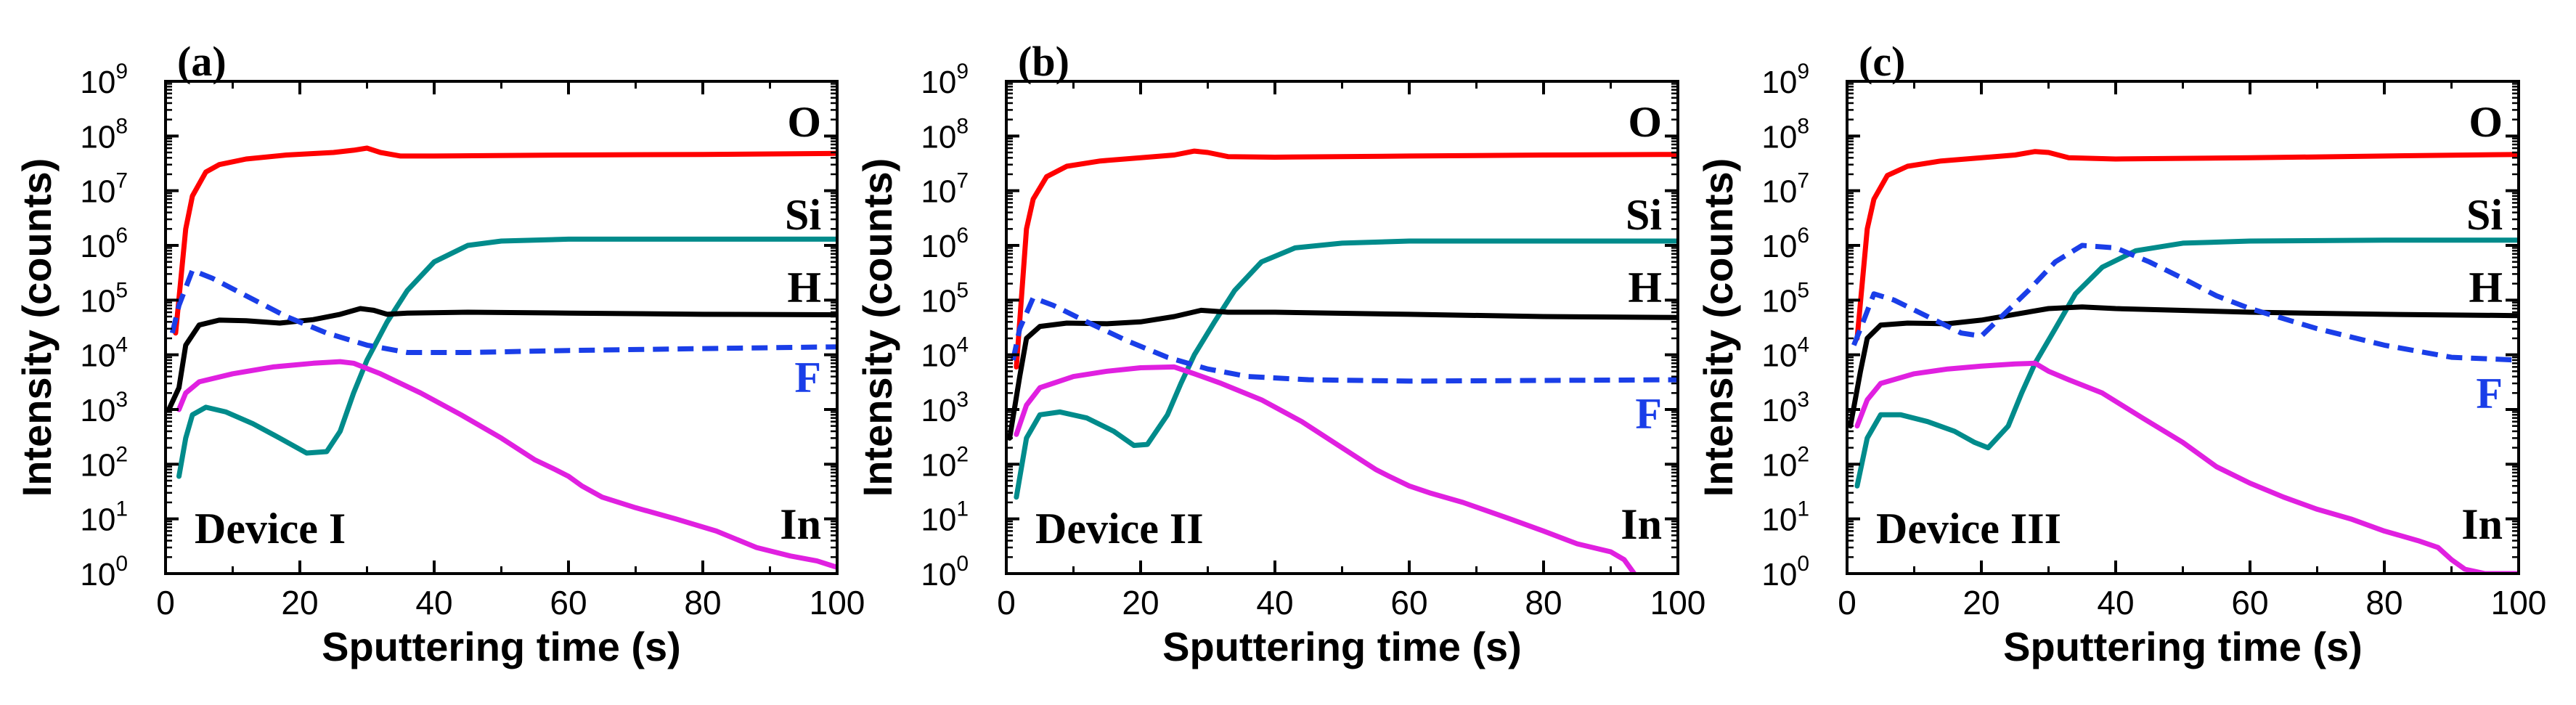 Image resolution: width=2576 pixels, height=705 pixels. Describe the element at coordinates (1043, 61) in the screenshot. I see `panel-label: (b)` at that location.